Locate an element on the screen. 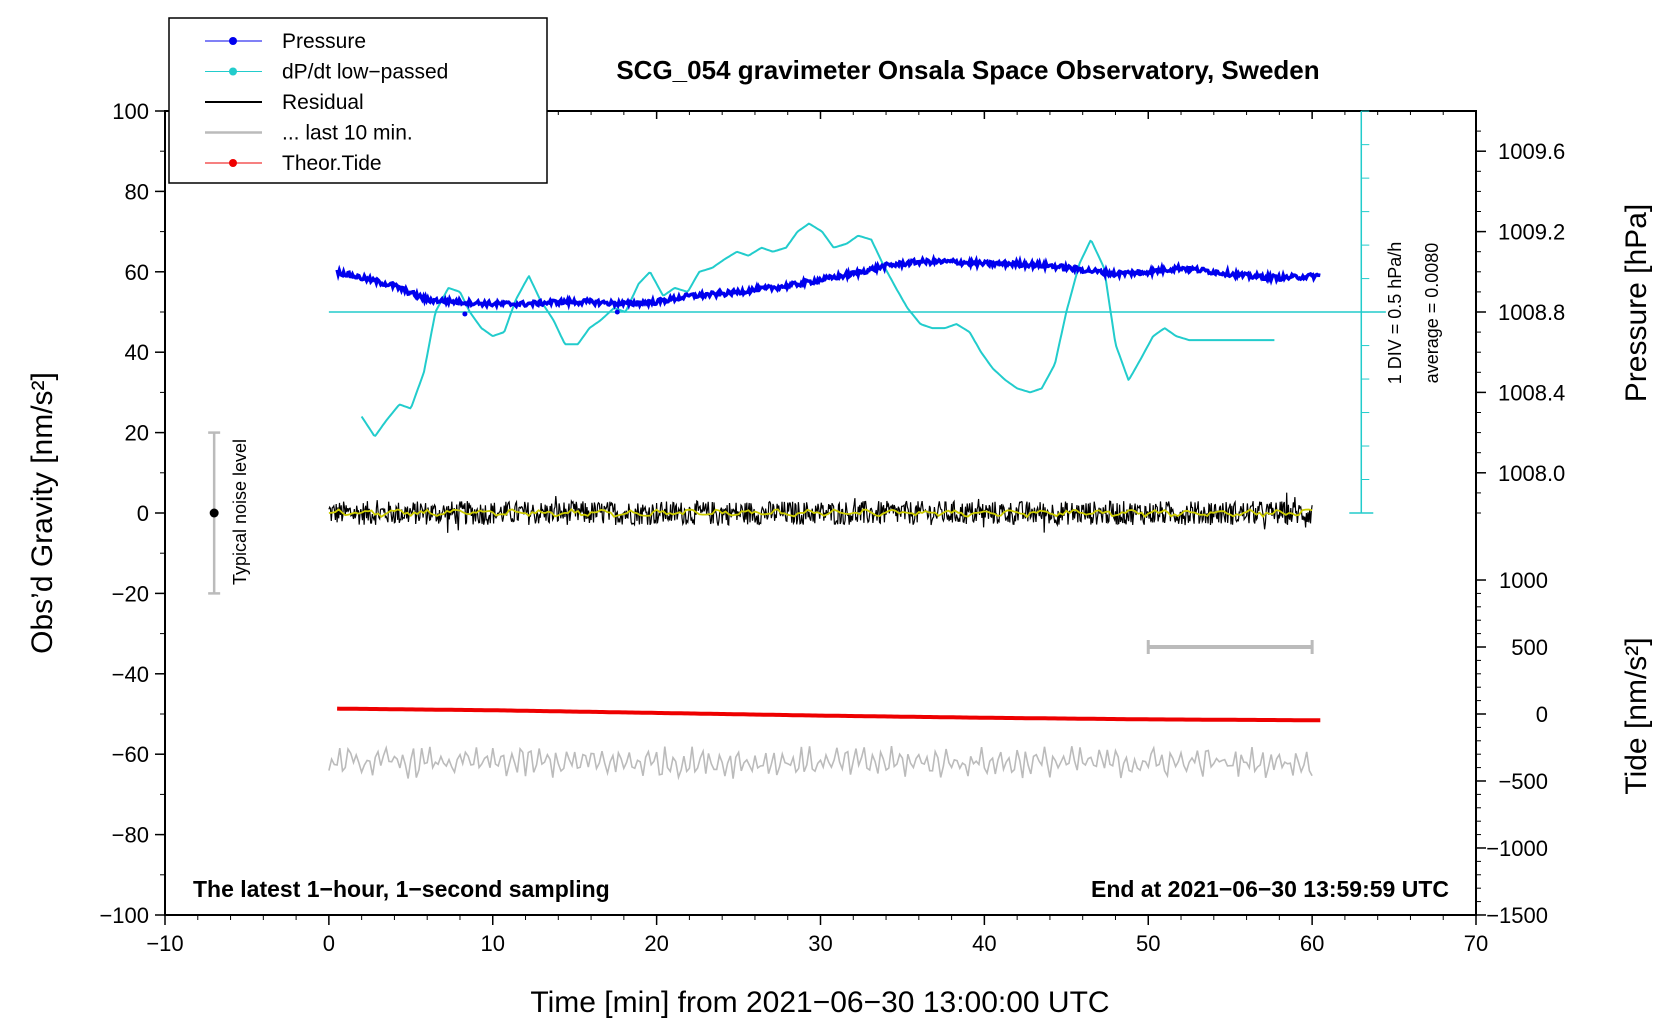 The height and width of the screenshot is (1020, 1660). dpdt-average-label: average = 0.0080 is located at coordinates (1432, 313).